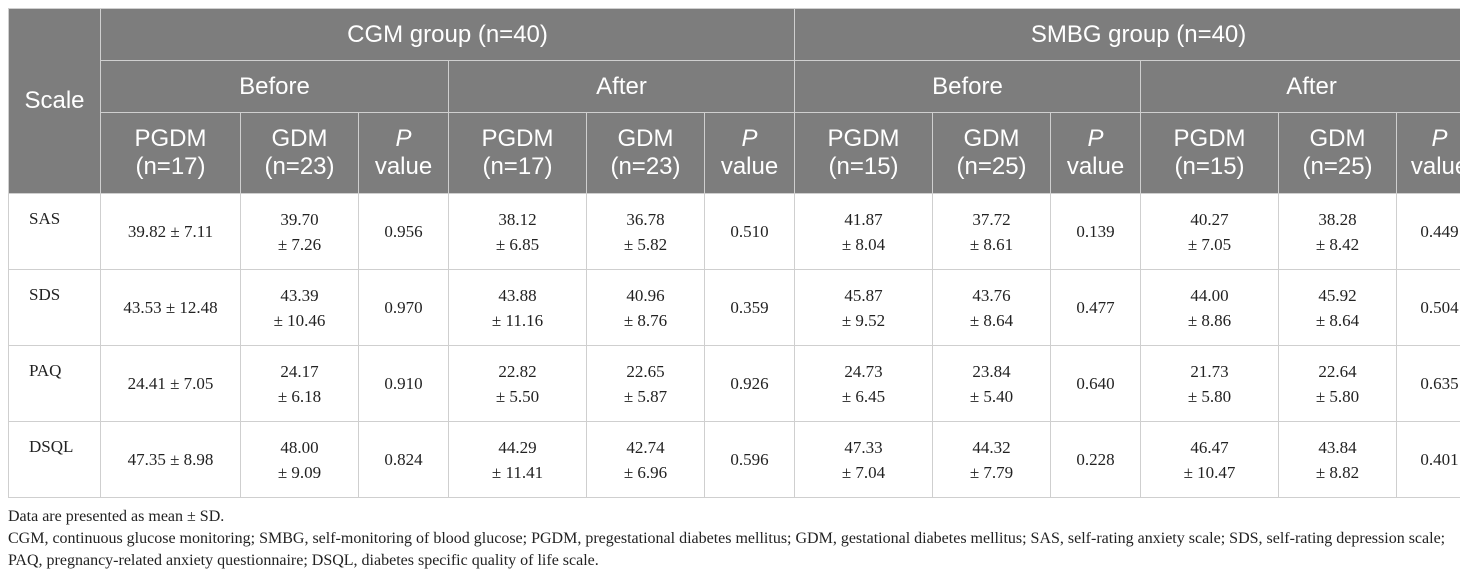  Describe the element at coordinates (1439, 307) in the screenshot. I see `cell-line: 0.504` at that location.